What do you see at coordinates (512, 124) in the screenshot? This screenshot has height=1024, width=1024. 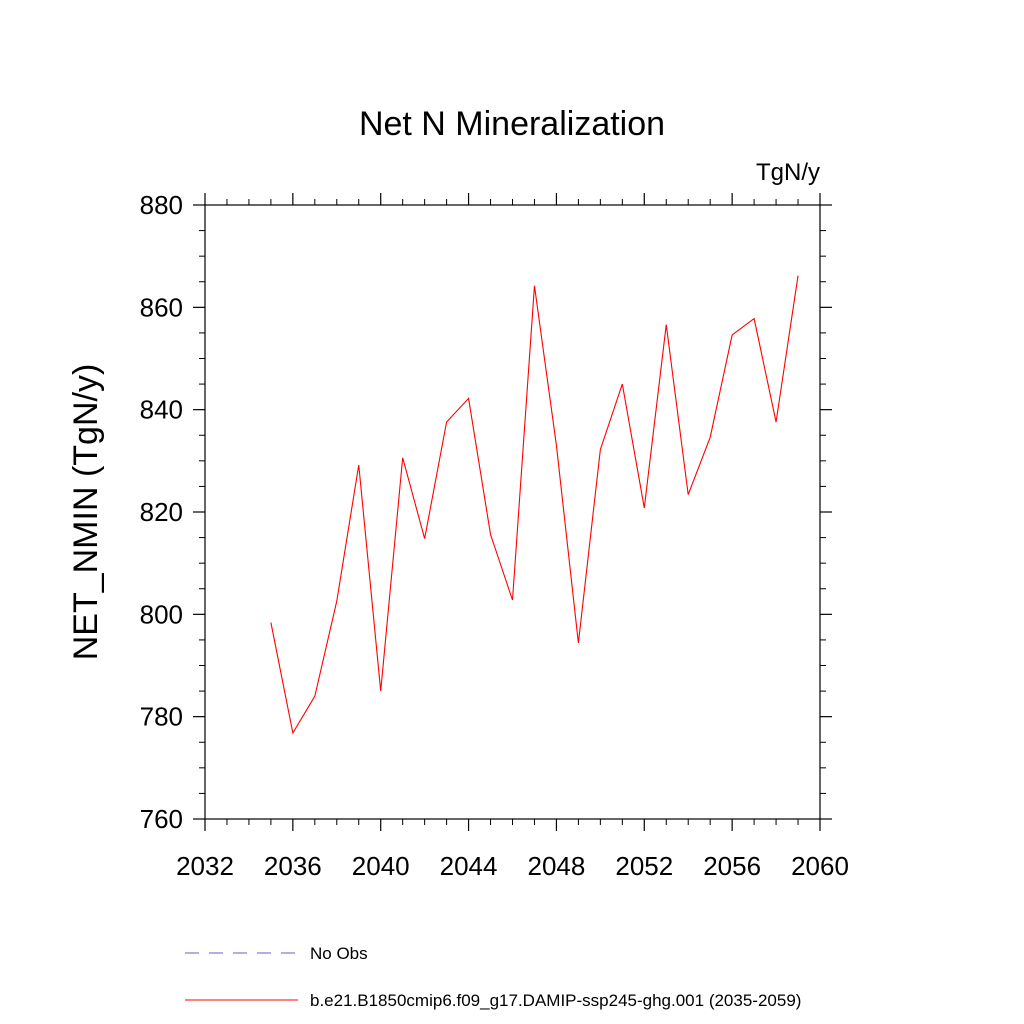 I see `chart-title: Net N Mineralization` at bounding box center [512, 124].